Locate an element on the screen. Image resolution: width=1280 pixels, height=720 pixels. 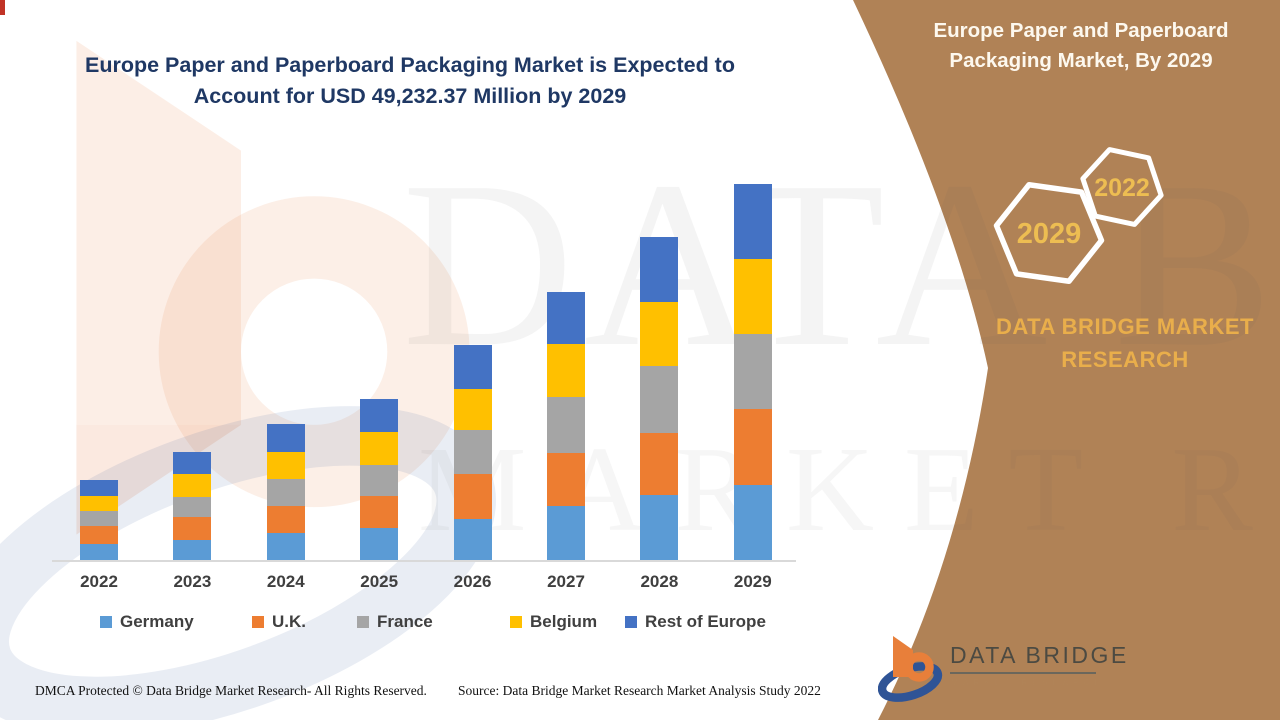
x-axis-line is located at coordinates (424, 561).